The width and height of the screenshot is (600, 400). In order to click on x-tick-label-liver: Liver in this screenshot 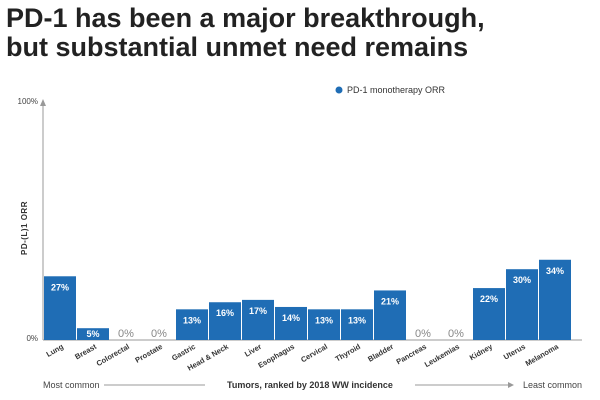, I will do `click(253, 350)`.